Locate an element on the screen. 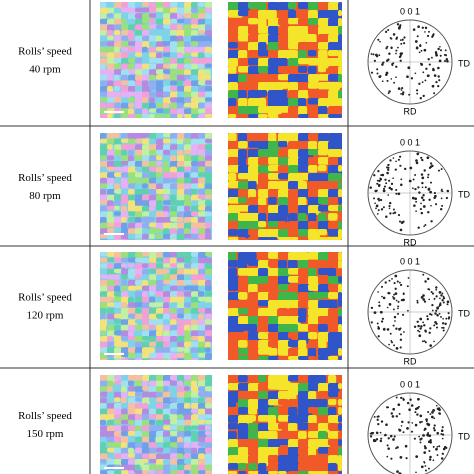 This screenshot has width=474, height=474. micrograph is located at coordinates (156, 424).